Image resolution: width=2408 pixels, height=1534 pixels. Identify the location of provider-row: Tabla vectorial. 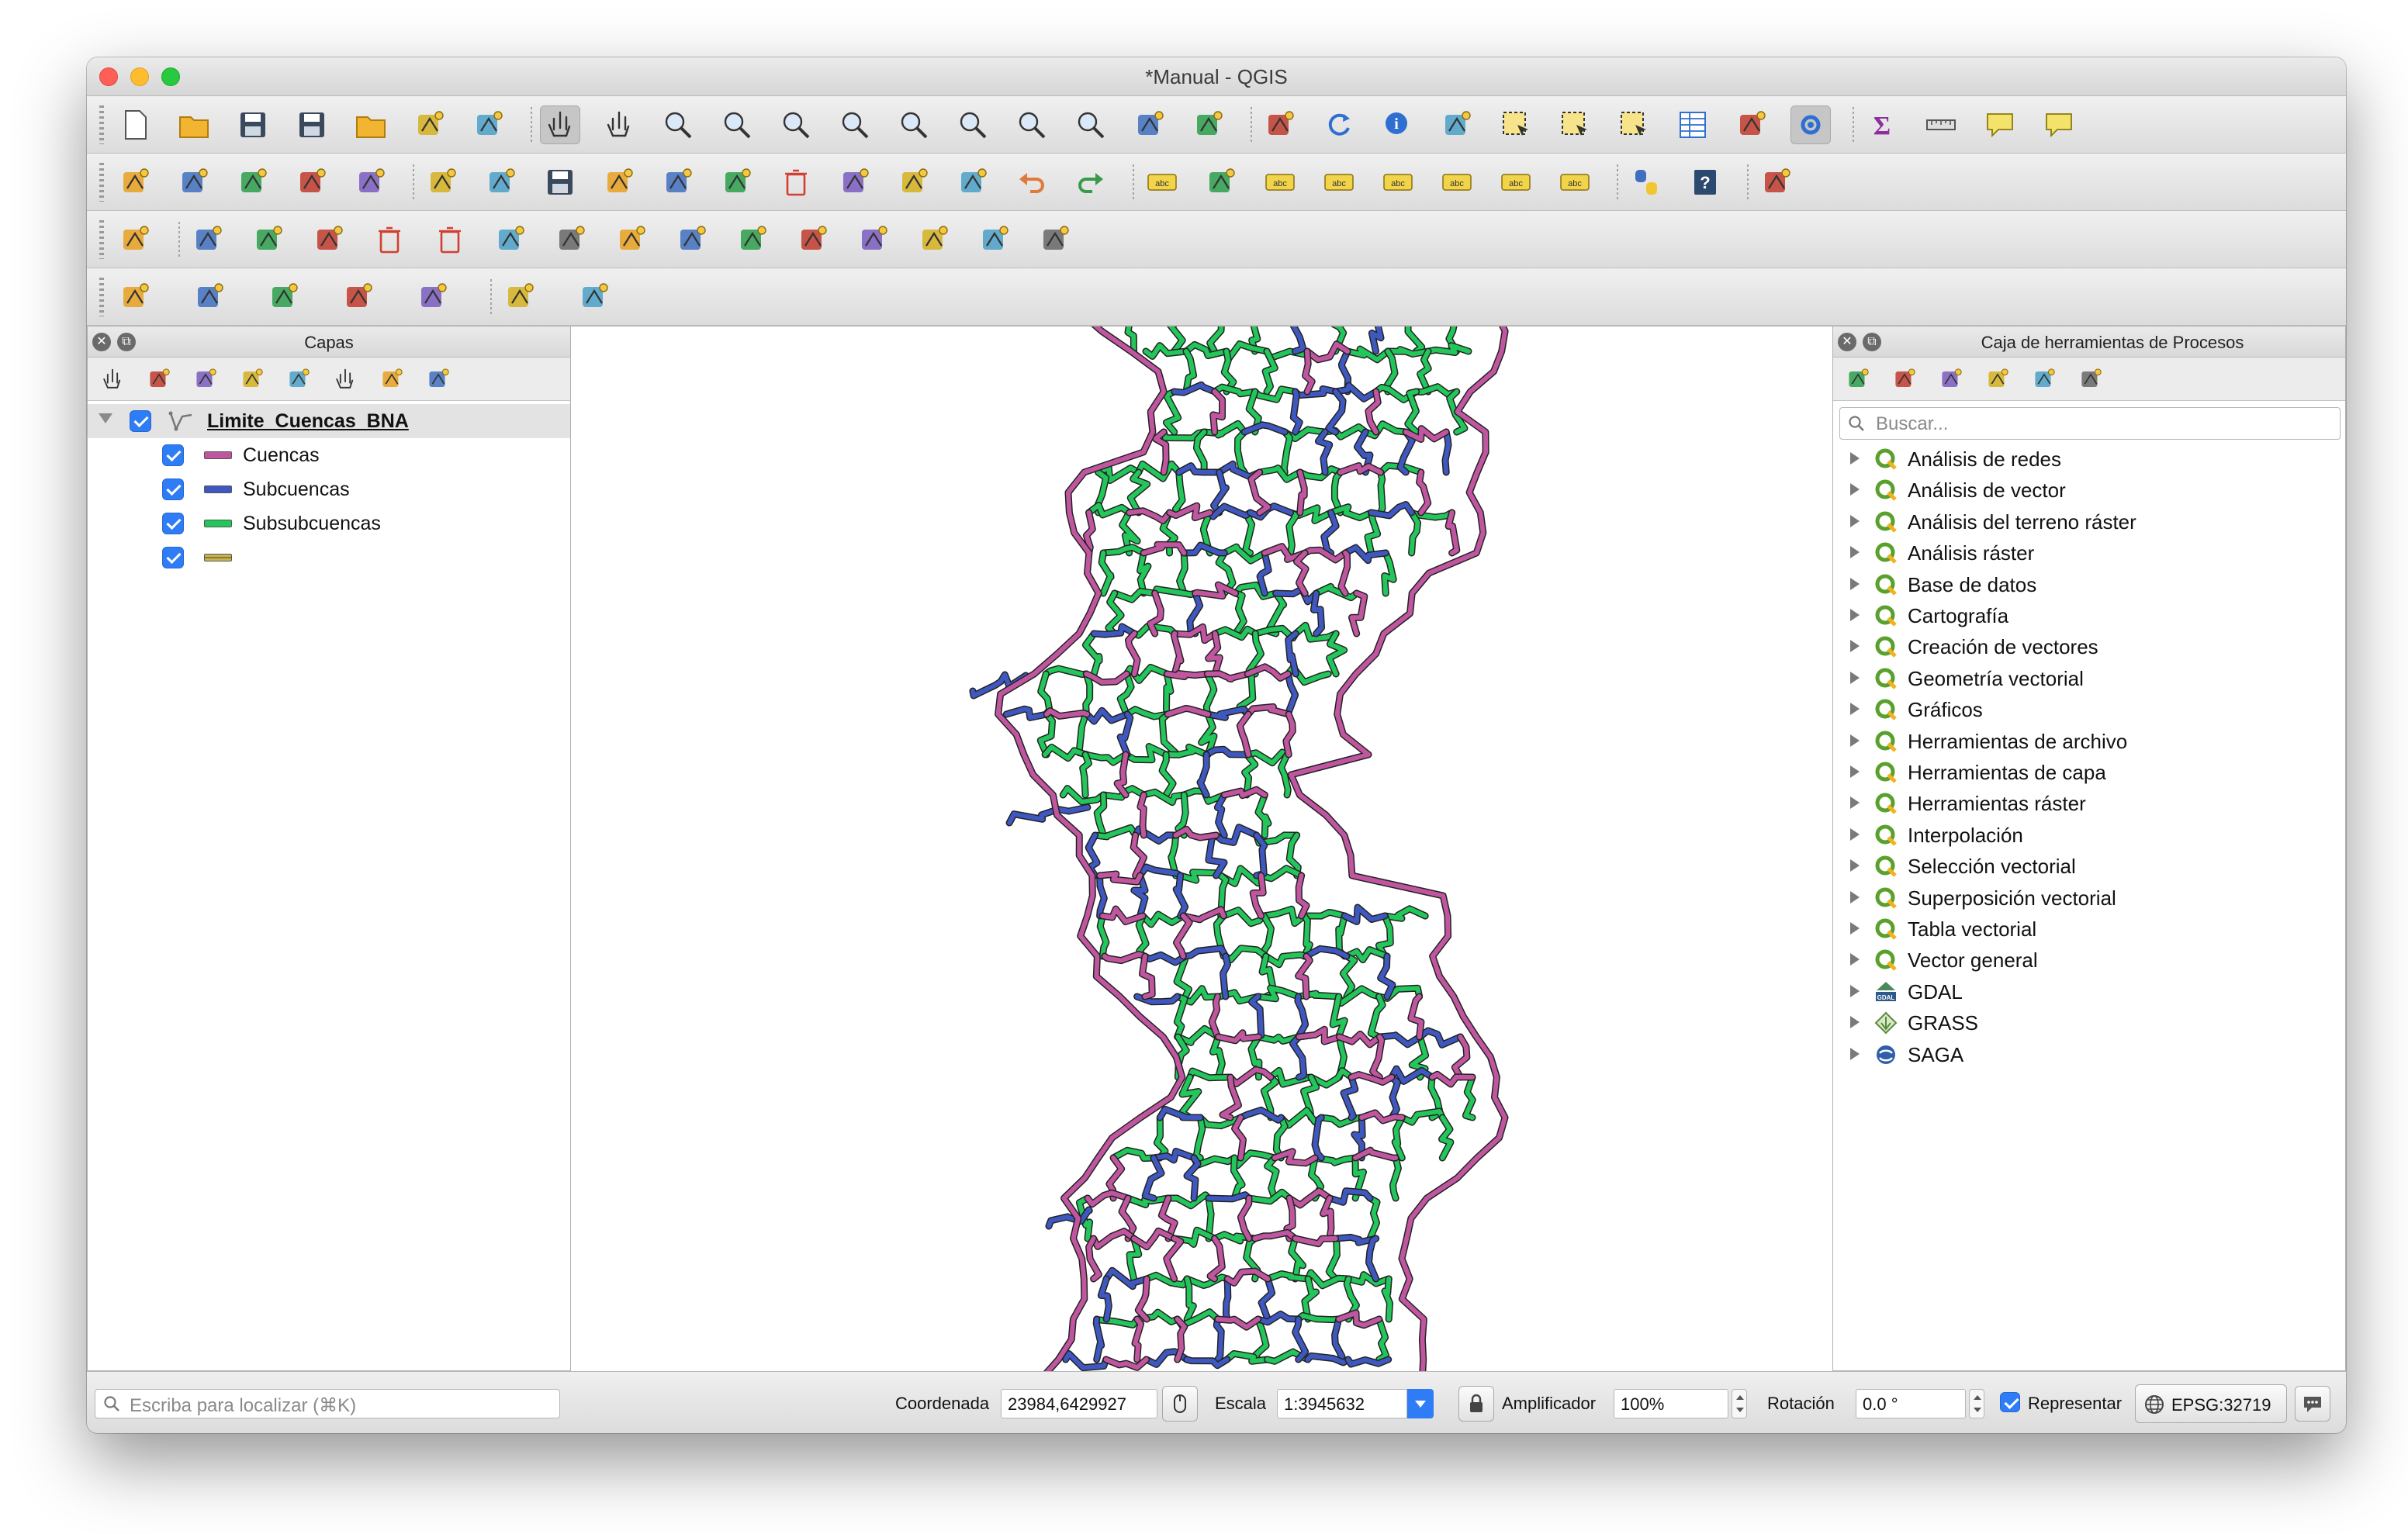
(2089, 928).